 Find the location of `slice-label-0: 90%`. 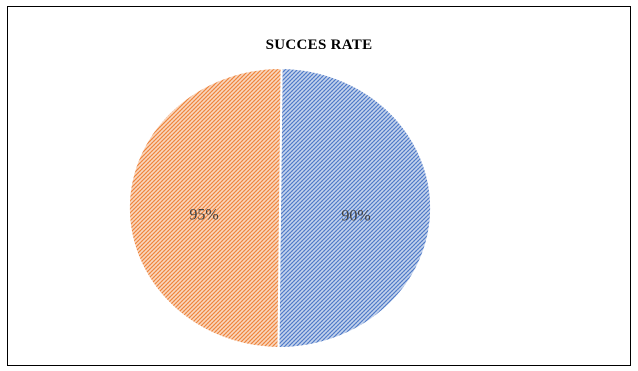

slice-label-0: 90% is located at coordinates (355, 216).